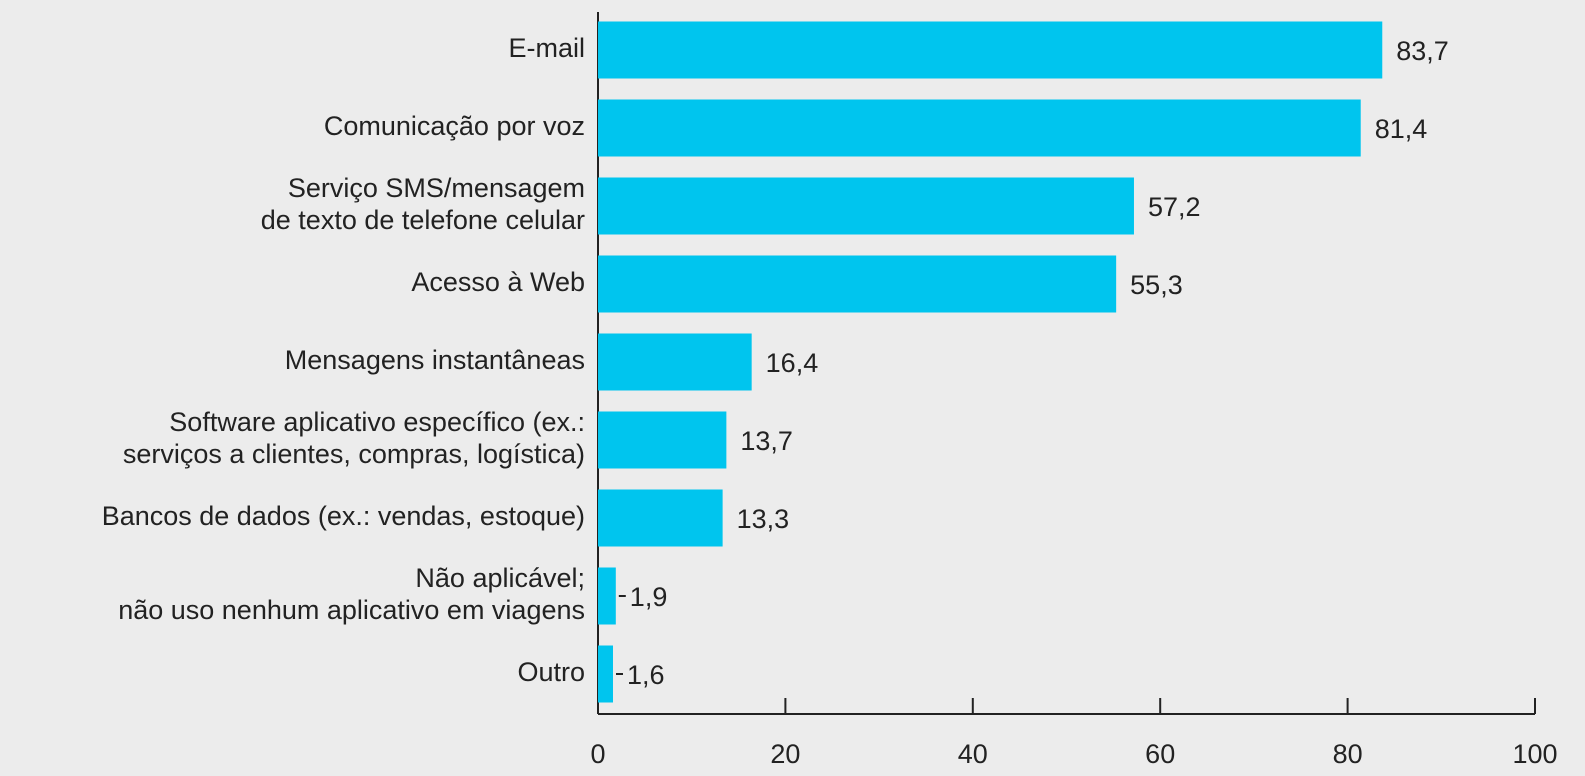 The width and height of the screenshot is (1585, 776). What do you see at coordinates (1174, 207) in the screenshot?
I see `value-label: 57,2` at bounding box center [1174, 207].